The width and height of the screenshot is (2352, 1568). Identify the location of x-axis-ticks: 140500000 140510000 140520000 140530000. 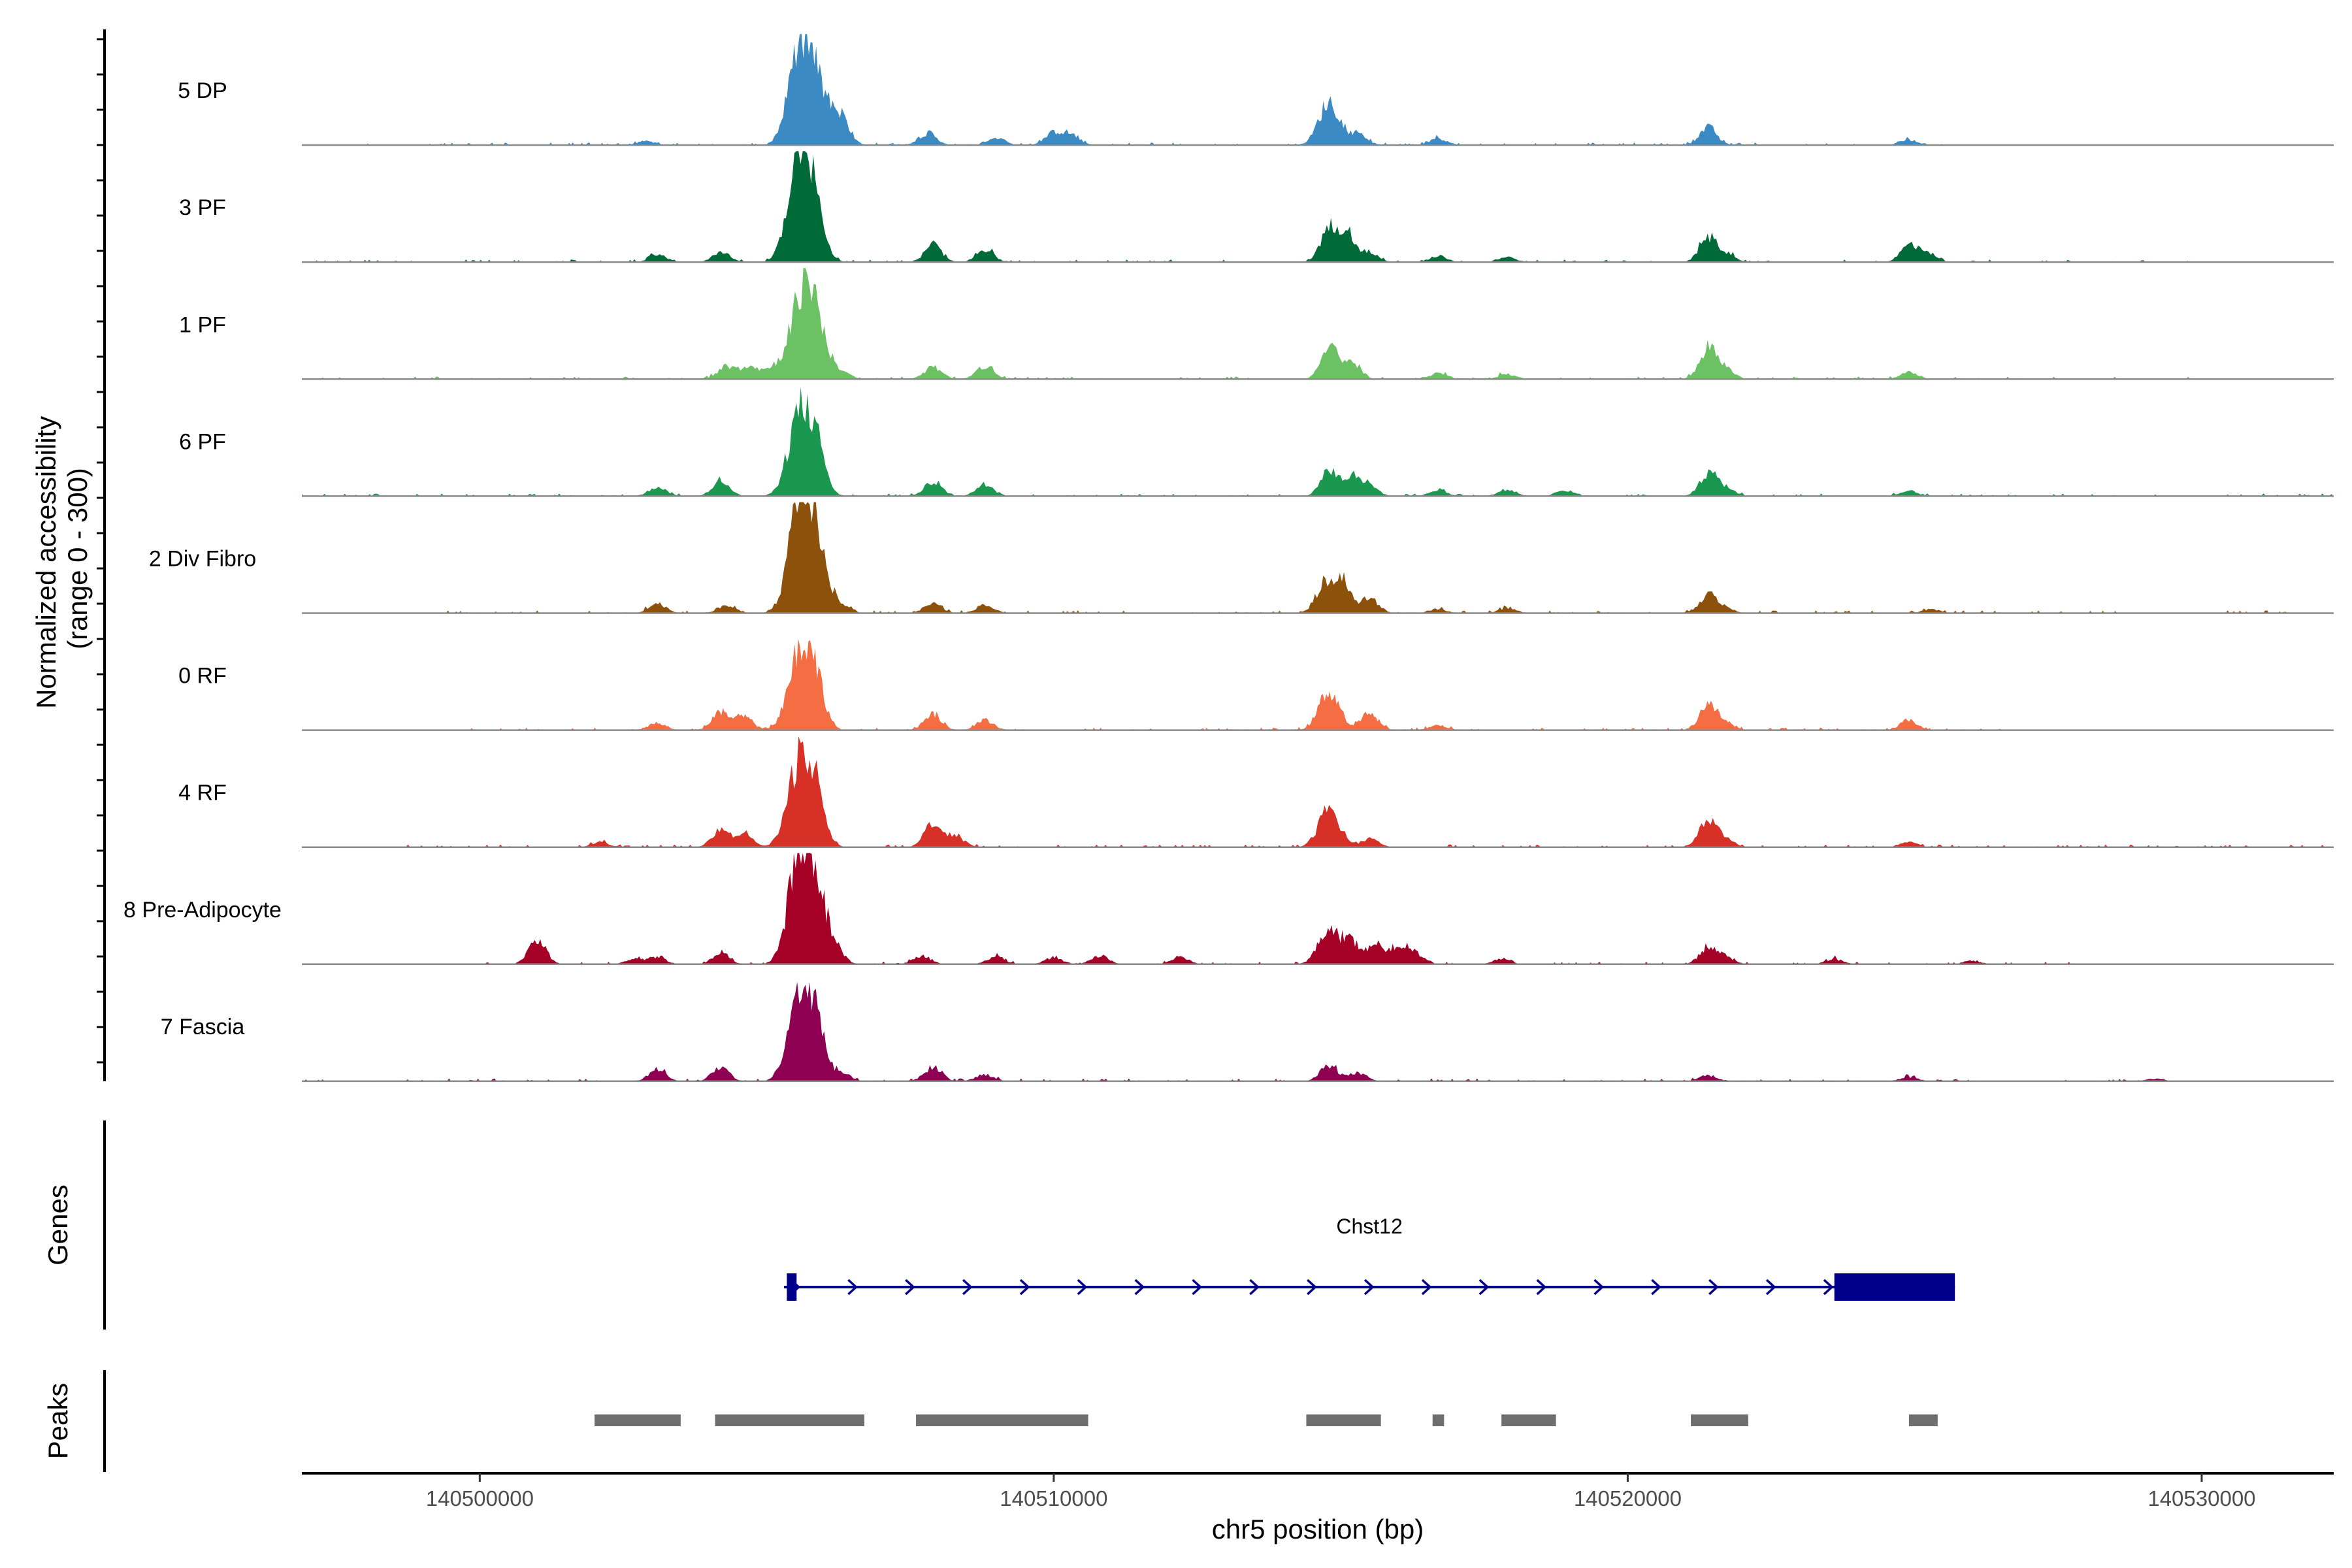
(1341, 1492).